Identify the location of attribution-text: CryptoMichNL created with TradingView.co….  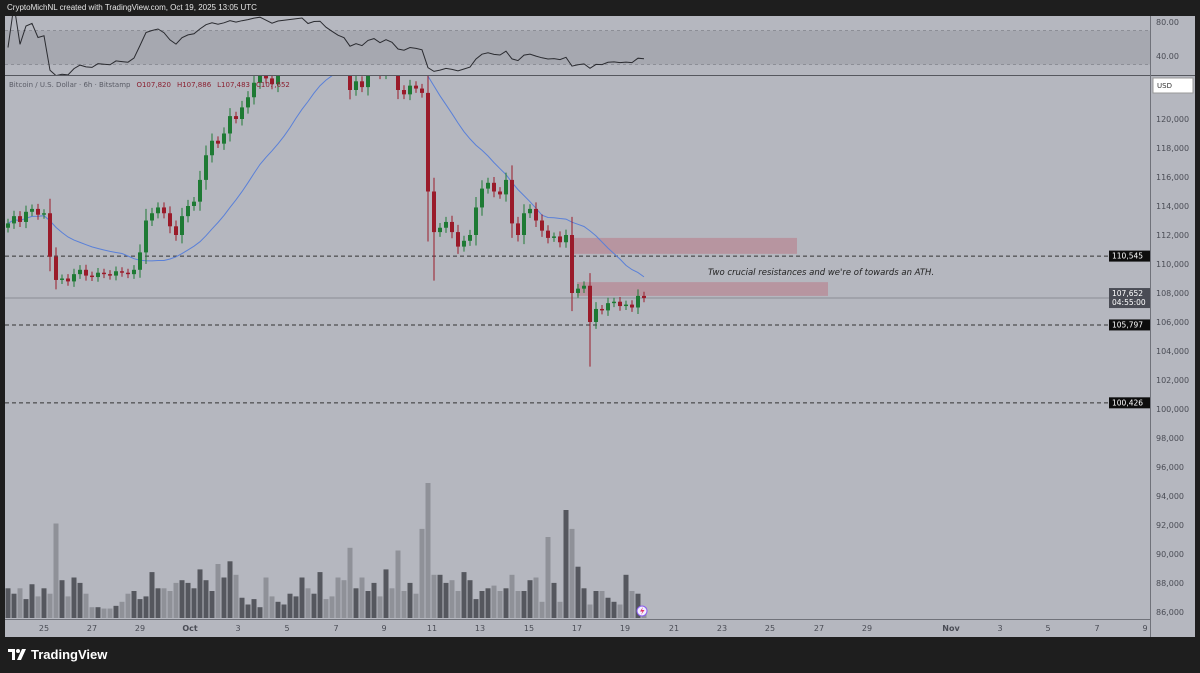
(132, 7).